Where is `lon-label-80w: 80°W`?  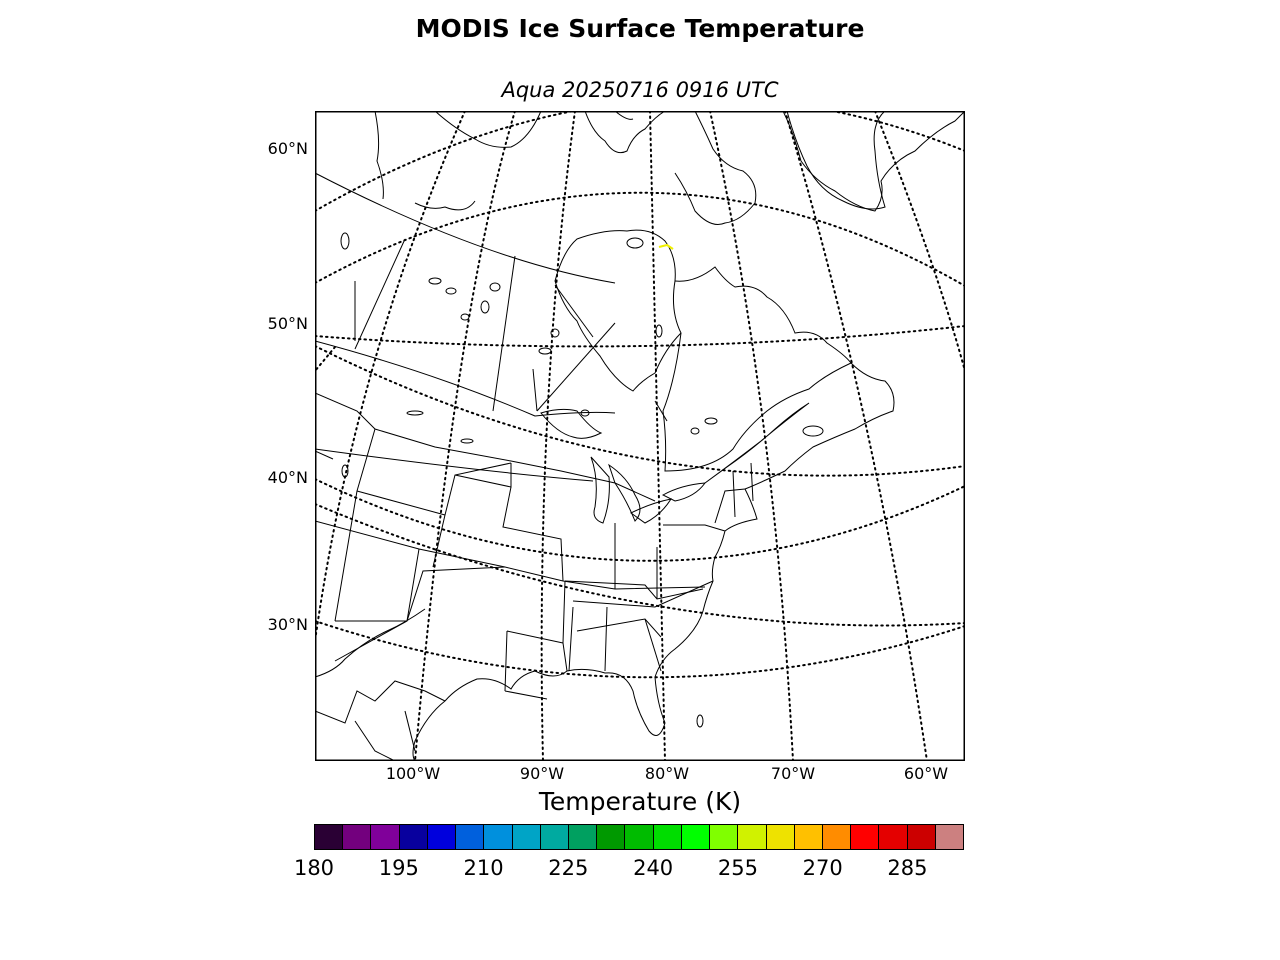
lon-label-80w: 80°W is located at coordinates (667, 773).